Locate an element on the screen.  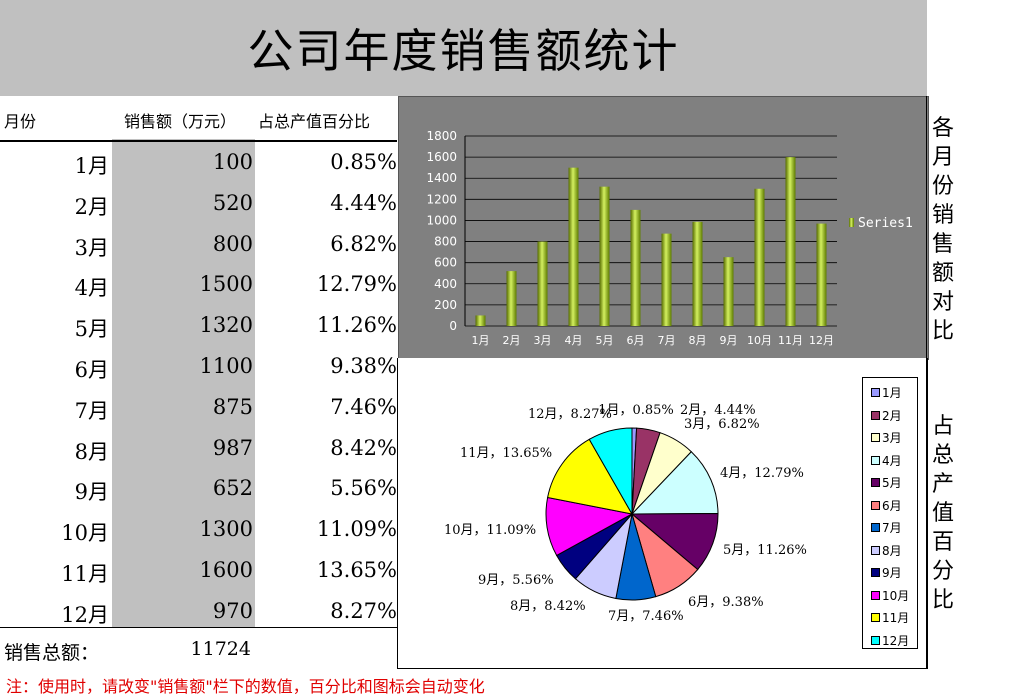
row-month: 8月 is located at coordinates (91, 451).